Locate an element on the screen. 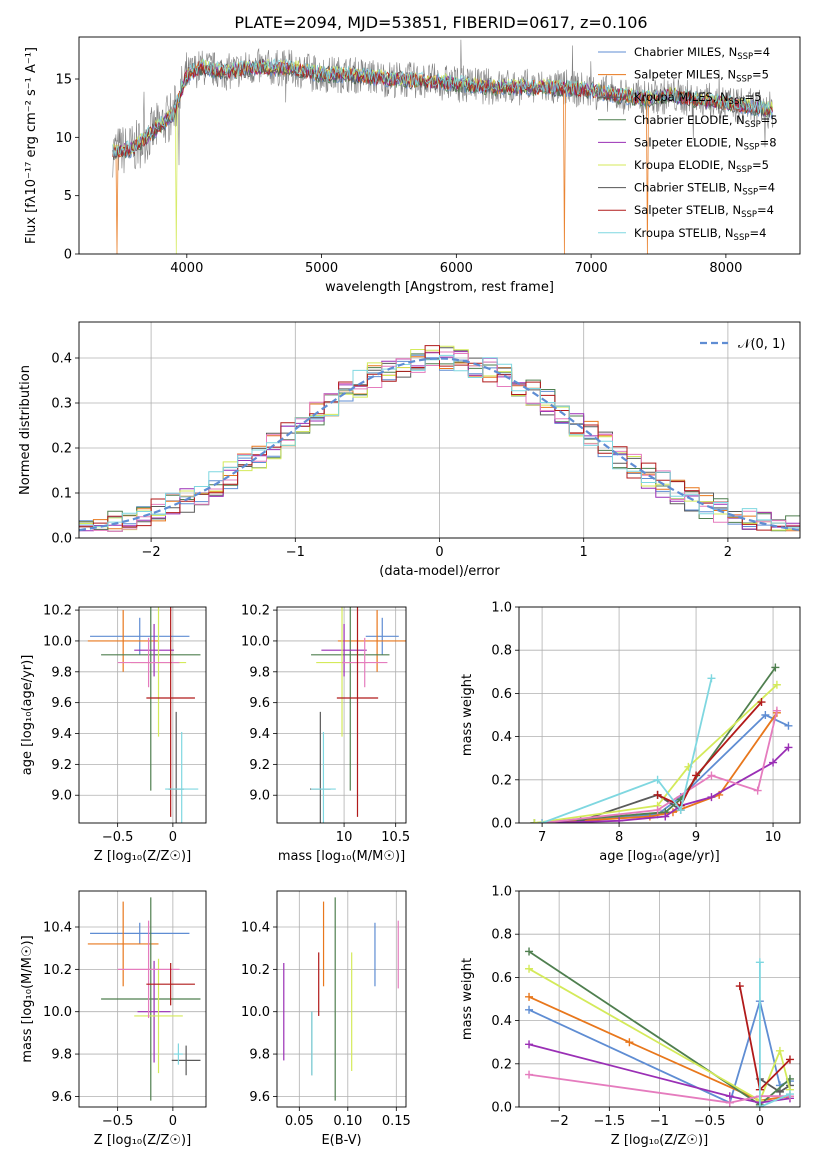 This screenshot has width=819, height=1170. x-tick-label: 5000 is located at coordinates (321, 268).